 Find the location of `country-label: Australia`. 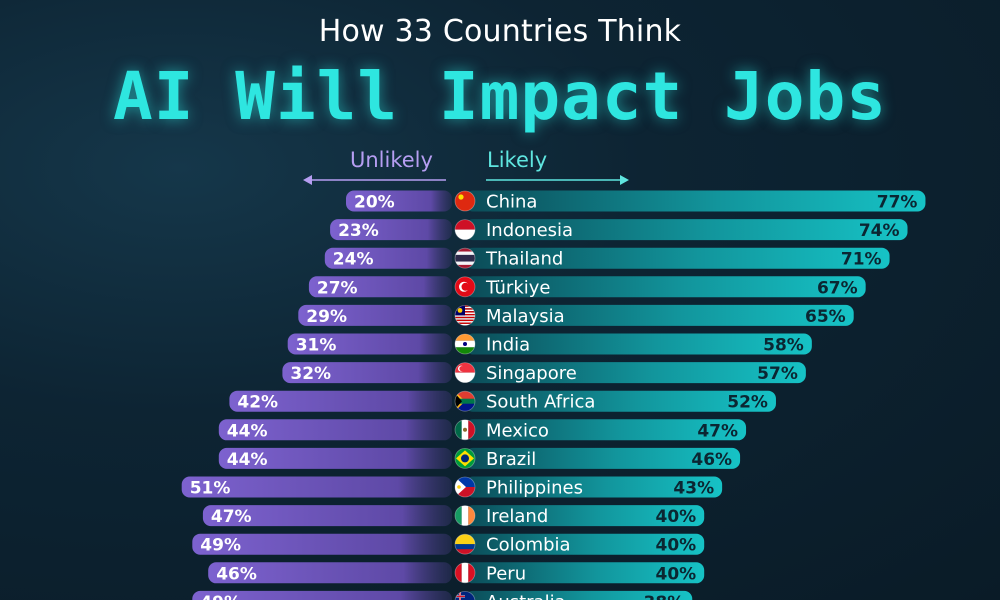

country-label: Australia is located at coordinates (526, 596).